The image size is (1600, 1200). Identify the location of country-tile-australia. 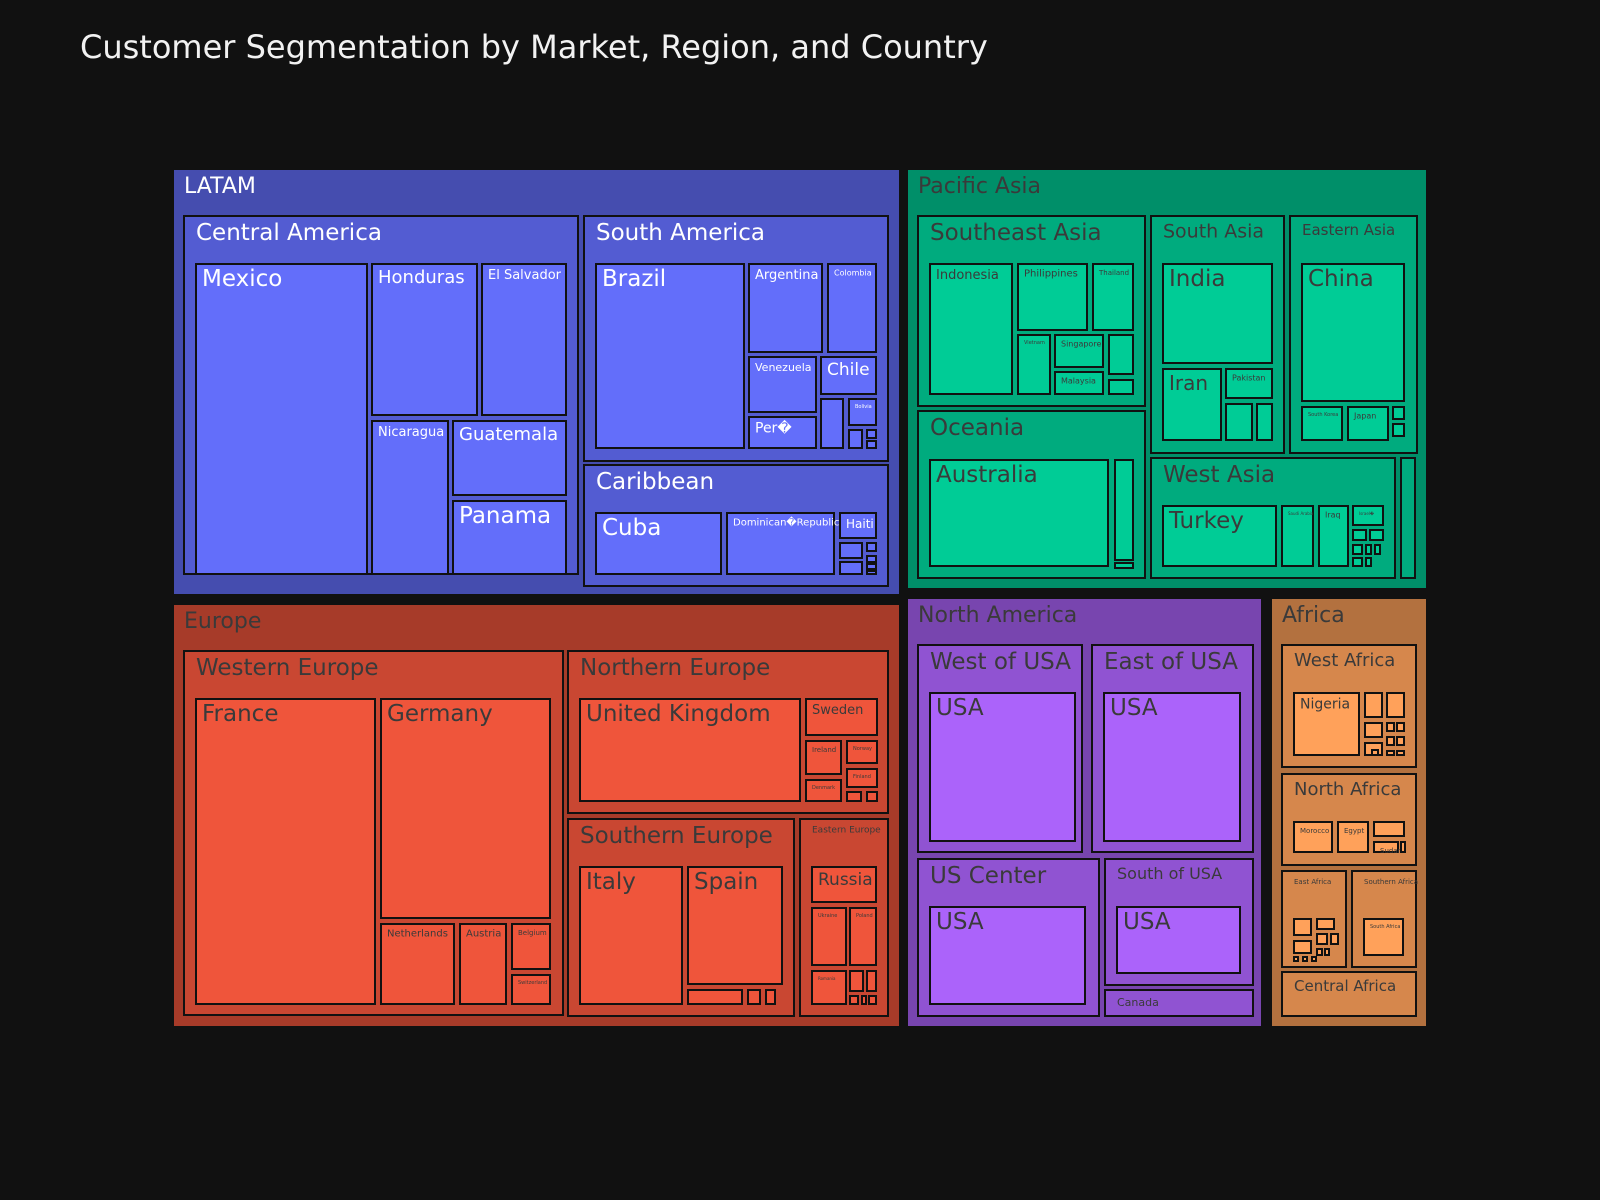
(1019, 513).